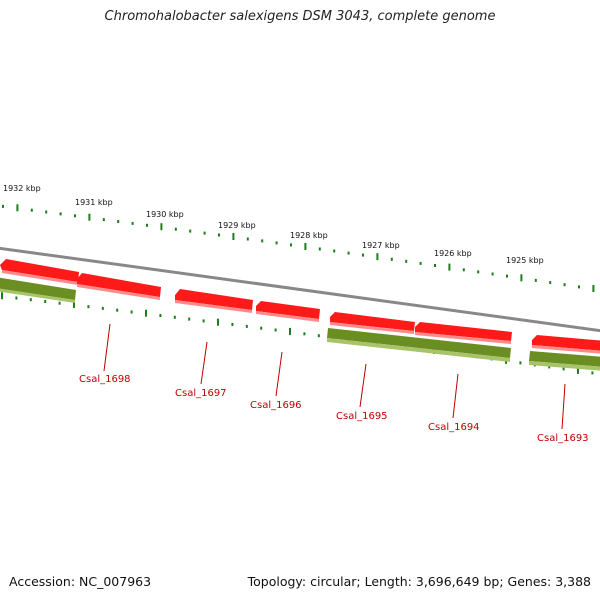 The width and height of the screenshot is (600, 600). I want to click on gene-leaders, so click(334, 376).